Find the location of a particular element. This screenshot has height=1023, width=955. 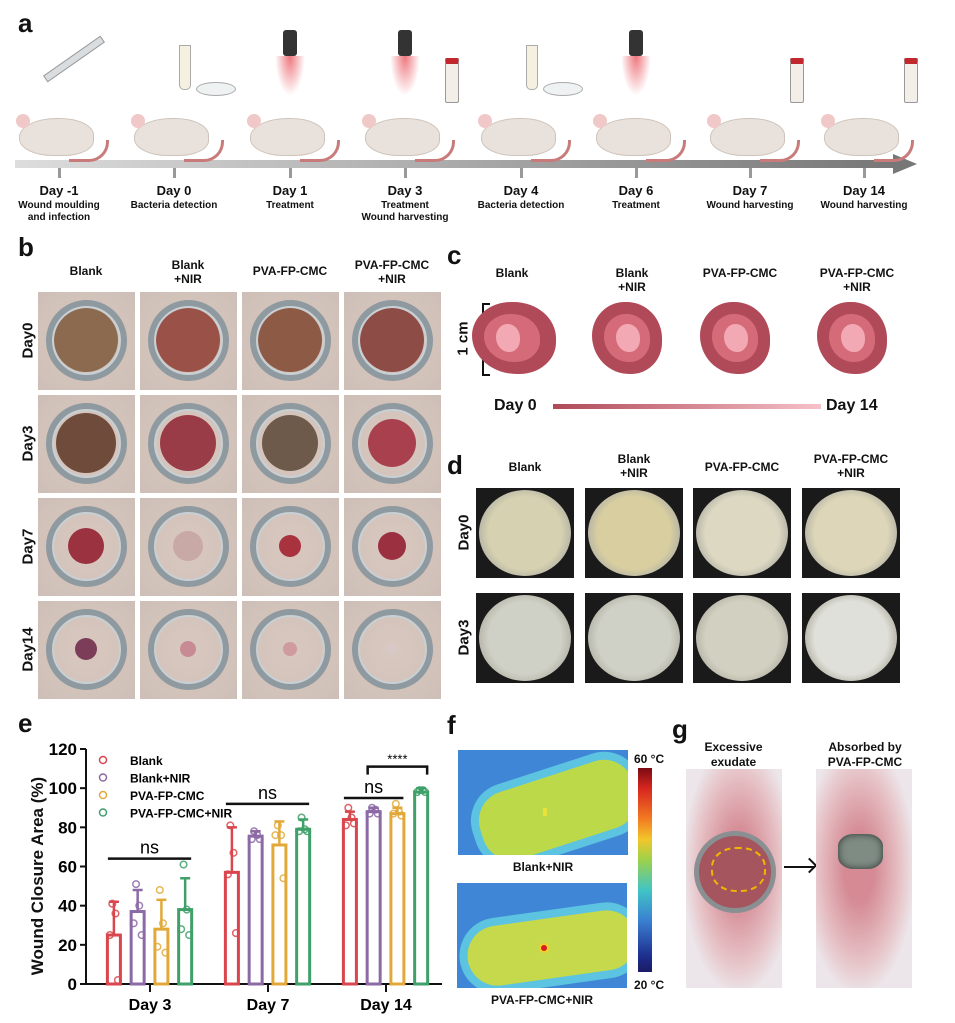

panel-label-f: f is located at coordinates (451, 725).